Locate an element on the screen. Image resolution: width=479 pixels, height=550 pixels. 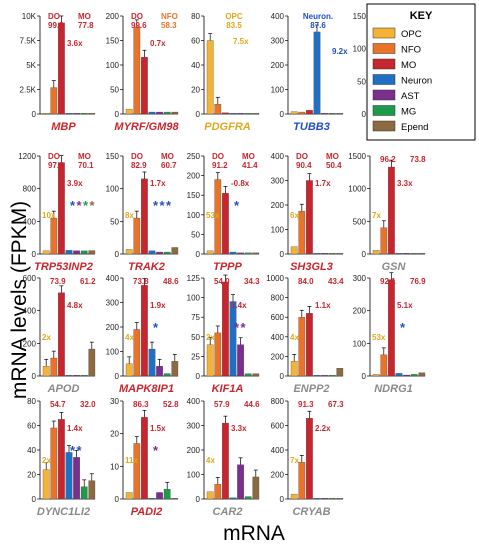
header-annotation: 83.5 is located at coordinates (234, 25).